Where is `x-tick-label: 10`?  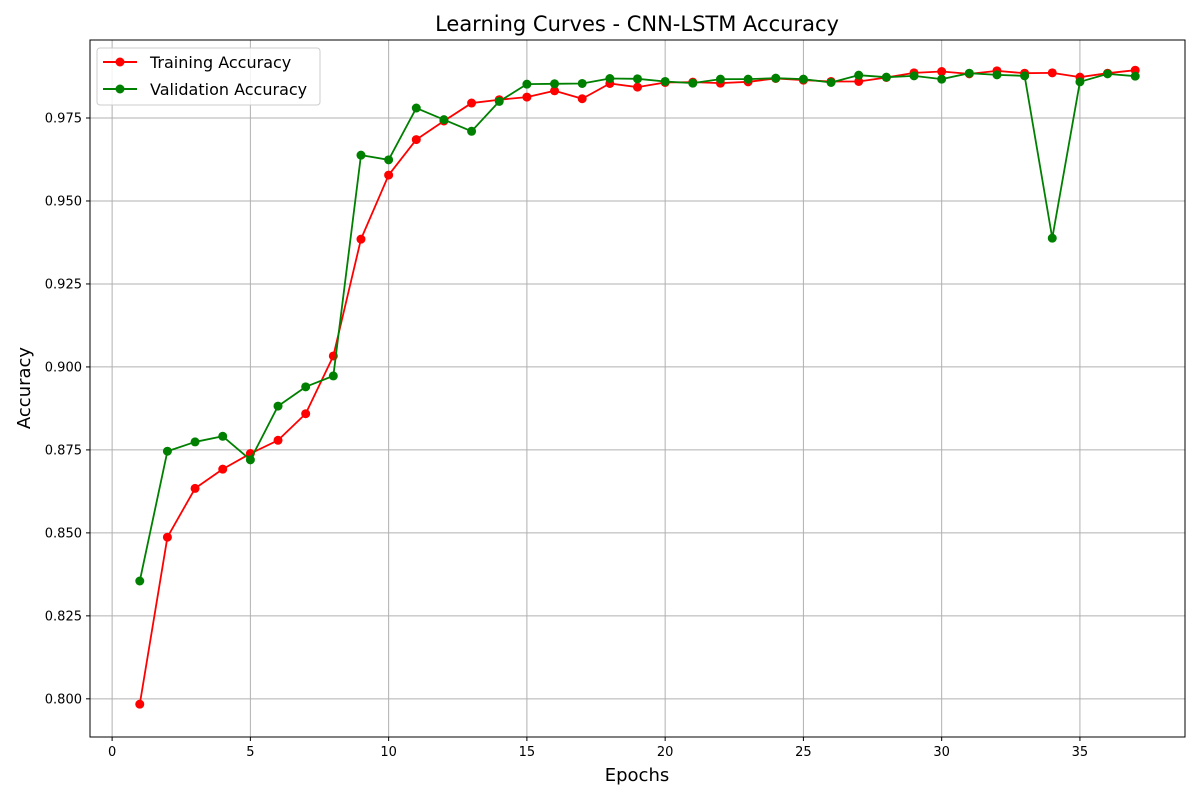
x-tick-label: 10 is located at coordinates (388, 752).